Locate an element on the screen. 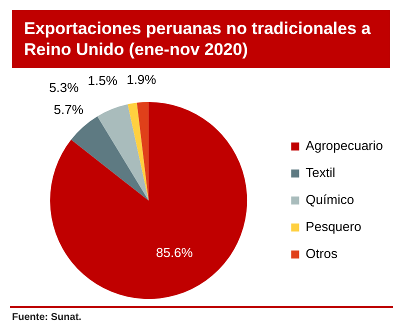  source-note: Fuente: Sunat. is located at coordinates (47, 317).